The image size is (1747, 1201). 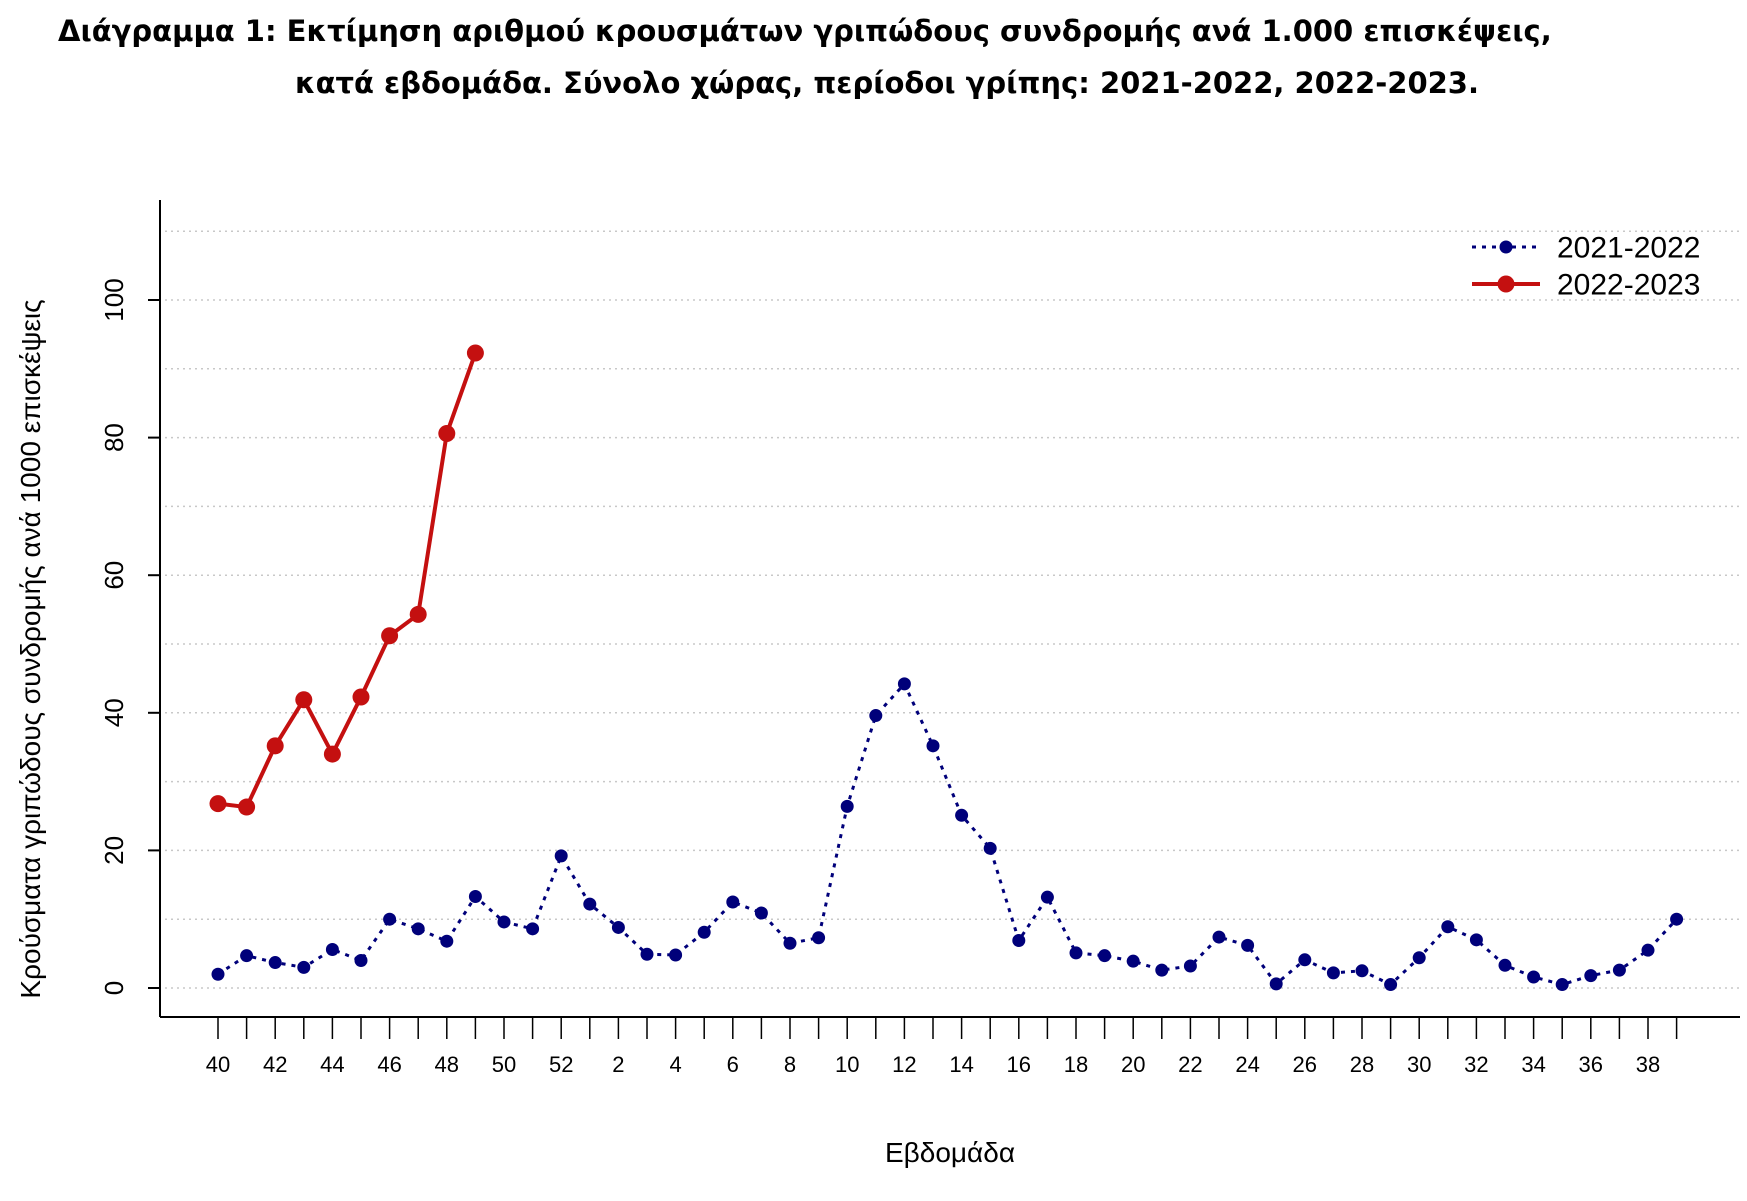 I want to click on x-axis-title: Εβδομάδα, so click(x=950, y=1152).